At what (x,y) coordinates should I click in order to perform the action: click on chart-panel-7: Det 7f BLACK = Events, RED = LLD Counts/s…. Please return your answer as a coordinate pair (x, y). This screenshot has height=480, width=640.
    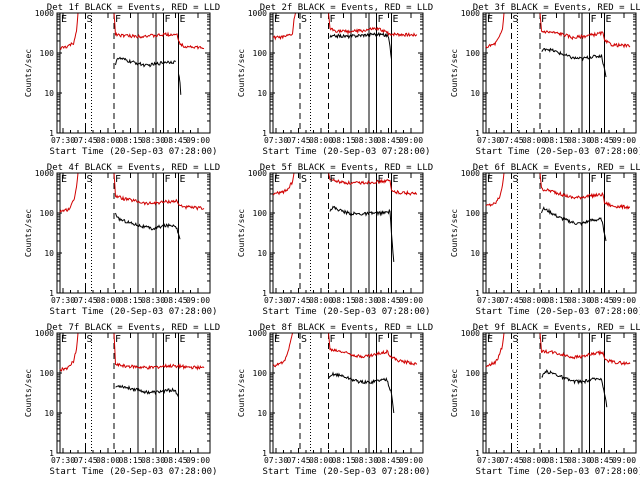
    Looking at the image, I should click on (122, 400).